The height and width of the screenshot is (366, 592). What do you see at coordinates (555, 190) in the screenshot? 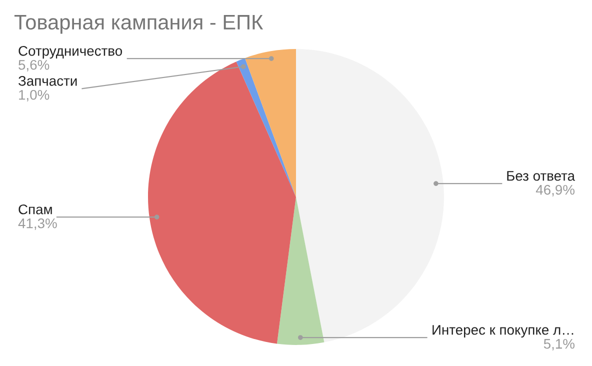
I see `data-label: 46,9%` at bounding box center [555, 190].